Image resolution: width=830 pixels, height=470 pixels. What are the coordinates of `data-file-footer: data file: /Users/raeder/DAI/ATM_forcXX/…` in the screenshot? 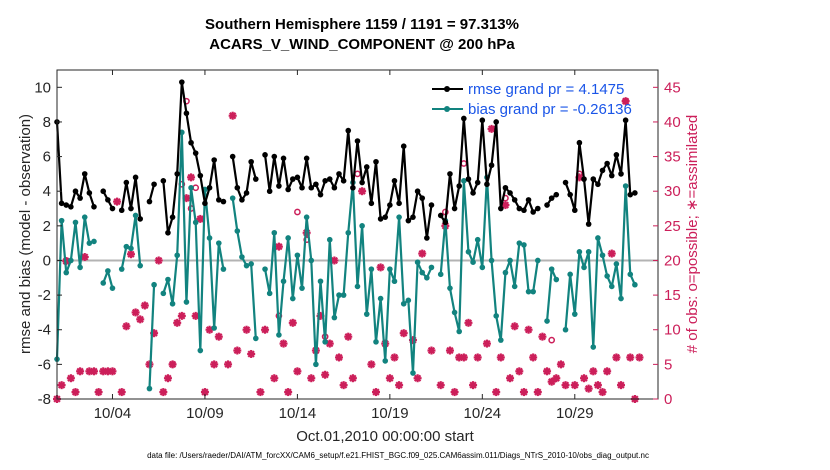 It's located at (398, 455).